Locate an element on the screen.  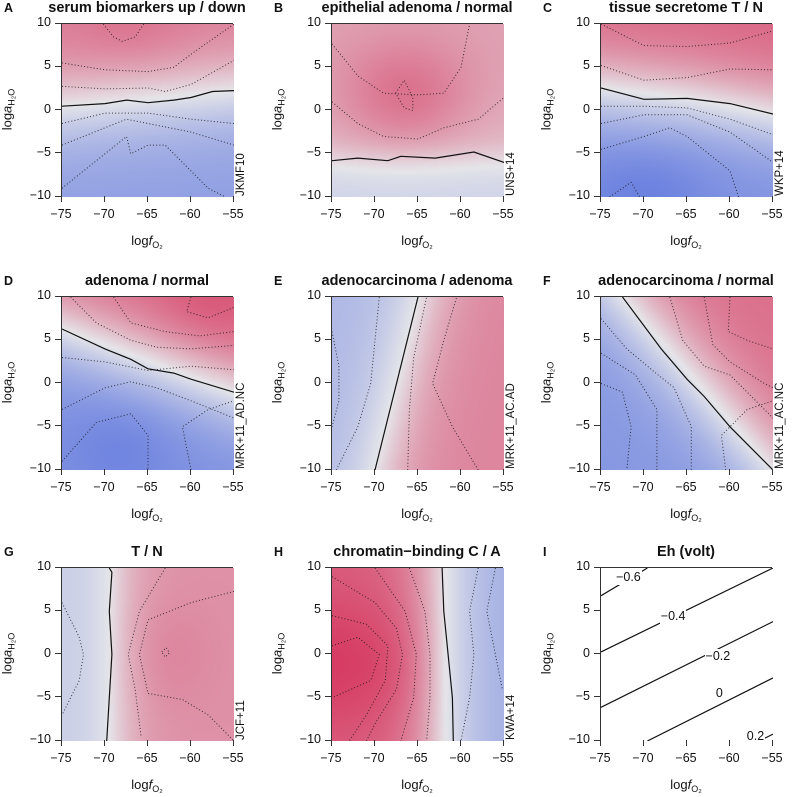
panel-title: chromatin−binding C / A is located at coordinates (417, 552).